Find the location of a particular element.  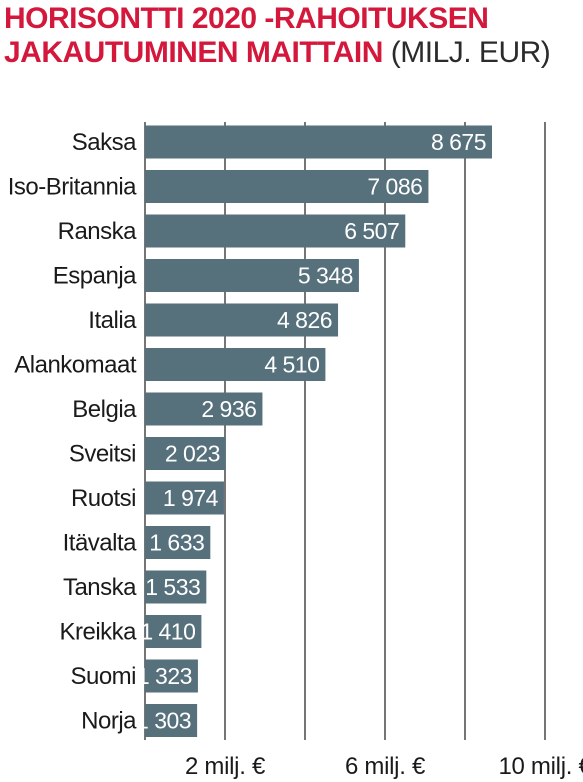

title-line-1: HORISONTTI 2020 -RAHOITUKSEN is located at coordinates (246, 18).